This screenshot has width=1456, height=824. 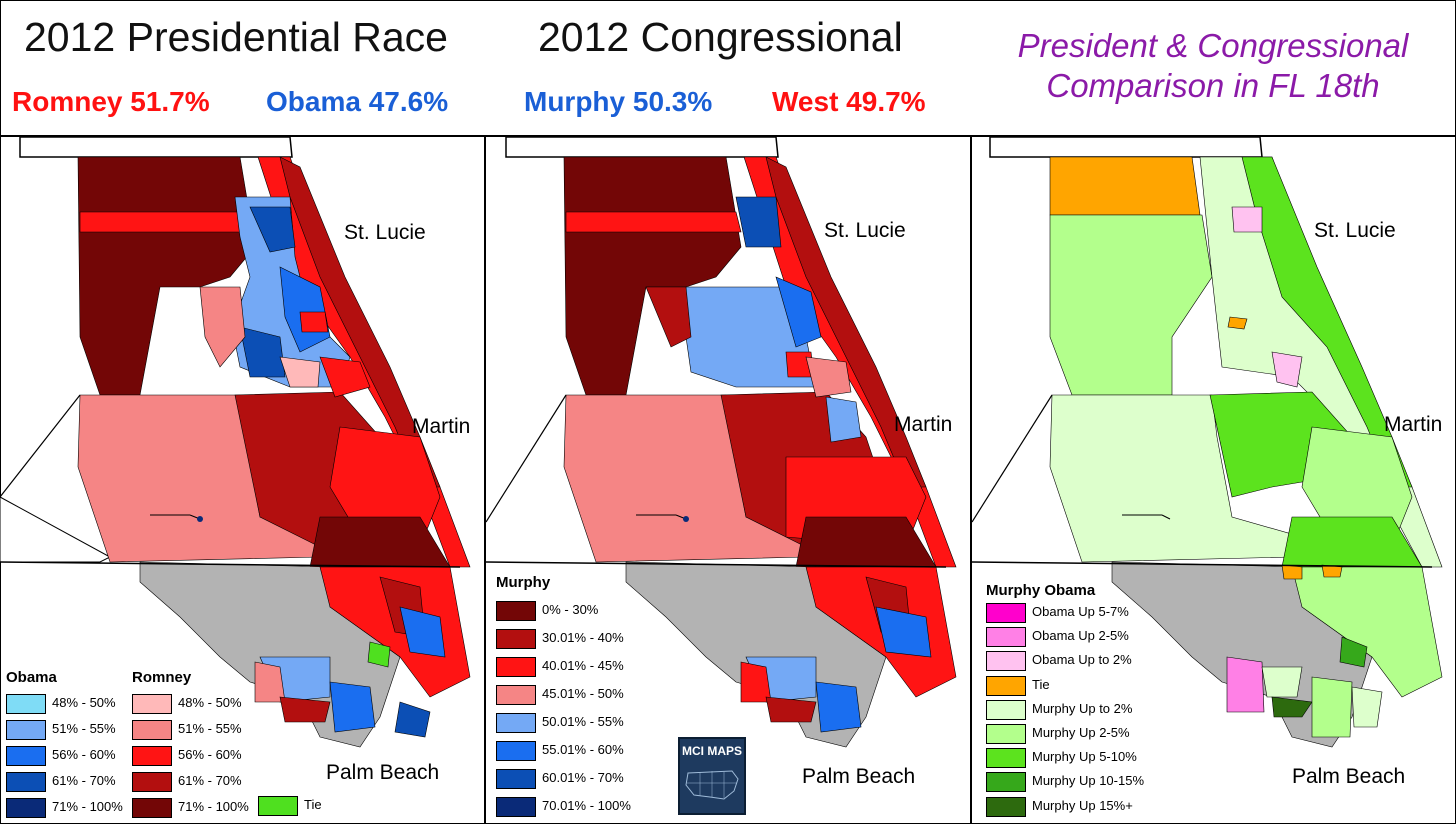 What do you see at coordinates (1081, 732) in the screenshot?
I see `comparison-legend-label: Murphy Up 2-5%` at bounding box center [1081, 732].